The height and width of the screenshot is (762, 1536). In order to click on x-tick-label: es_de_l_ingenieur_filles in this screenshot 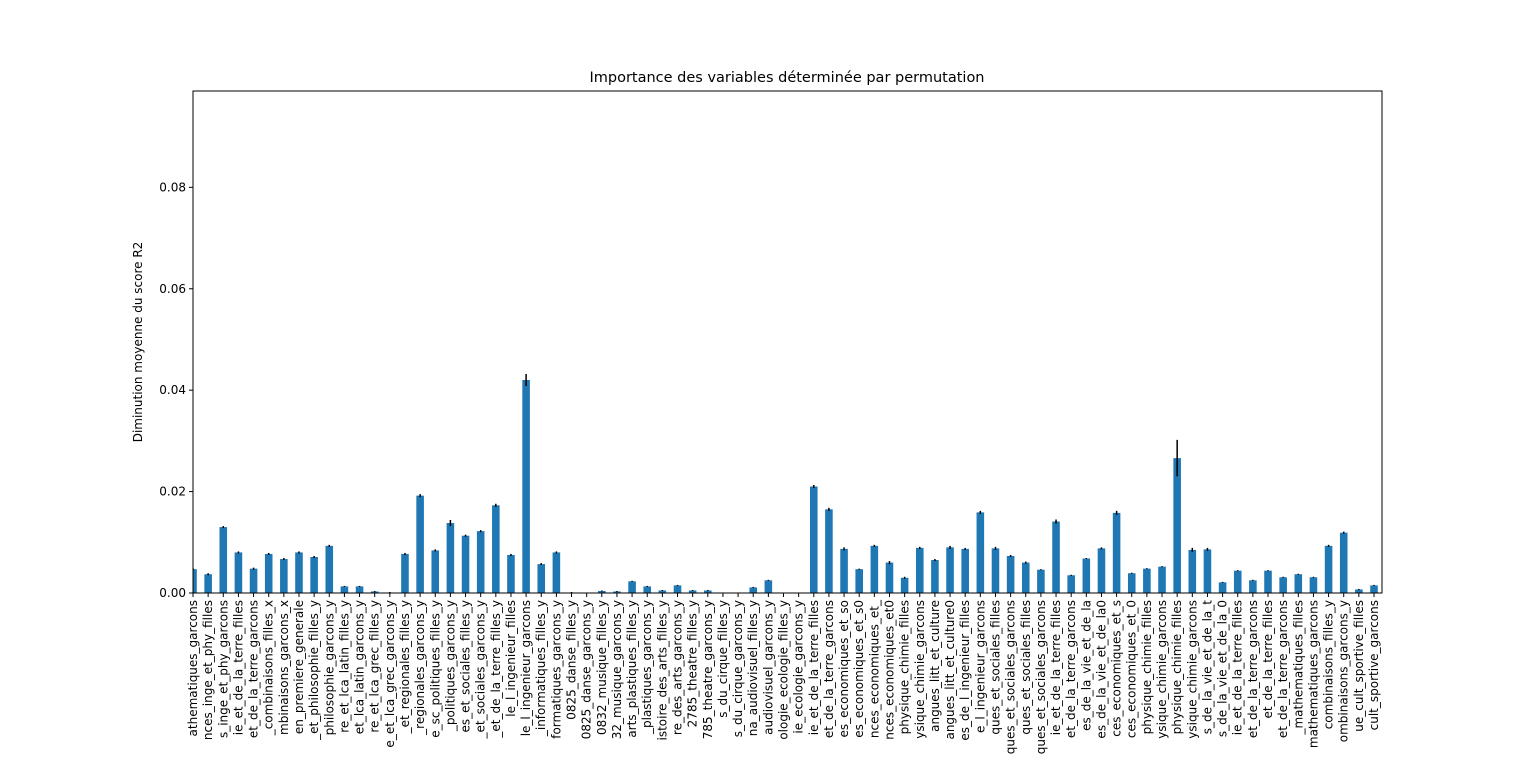, I will do `click(965, 670)`.